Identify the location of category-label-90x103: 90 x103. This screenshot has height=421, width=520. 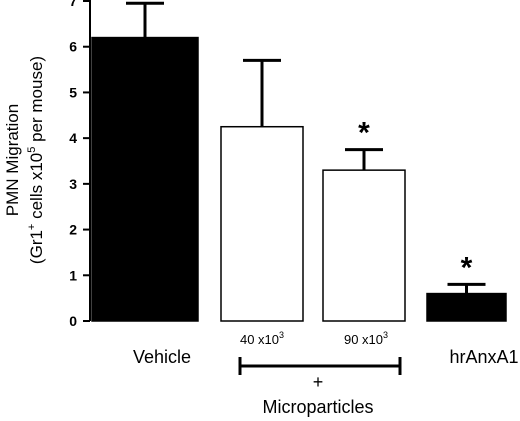
(366, 338).